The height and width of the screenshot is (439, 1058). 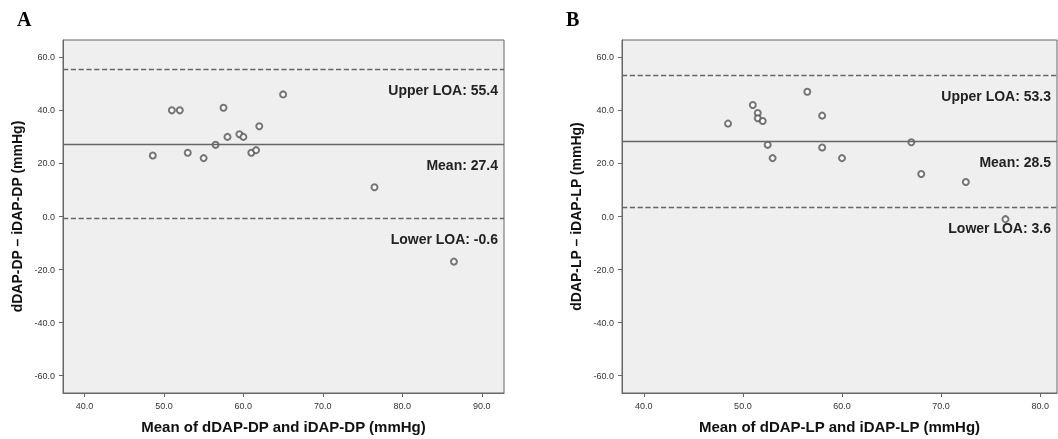 What do you see at coordinates (444, 239) in the screenshot?
I see `ref-line-label: Lower LOA: -0.6` at bounding box center [444, 239].